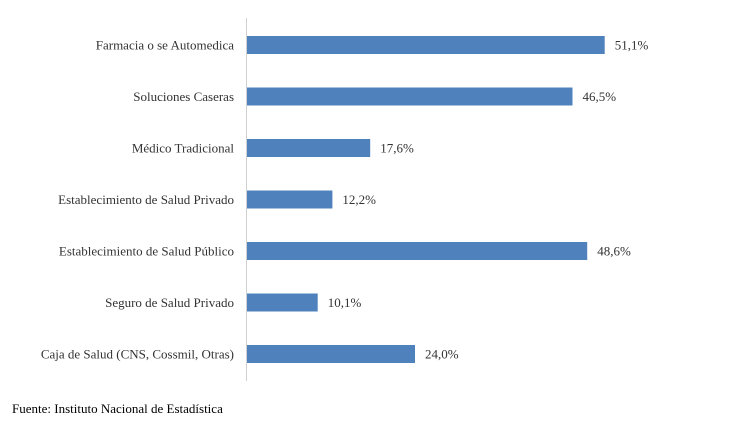 Image resolution: width=737 pixels, height=429 pixels. I want to click on category-label: Médico Tradicional, so click(183, 148).